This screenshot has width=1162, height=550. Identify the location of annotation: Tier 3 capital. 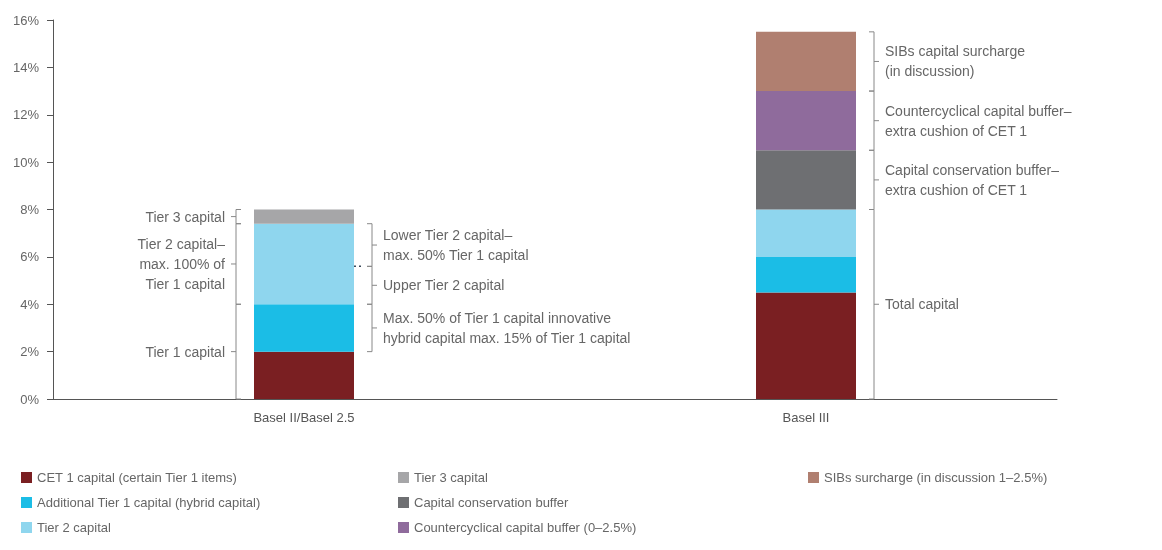
(185, 216).